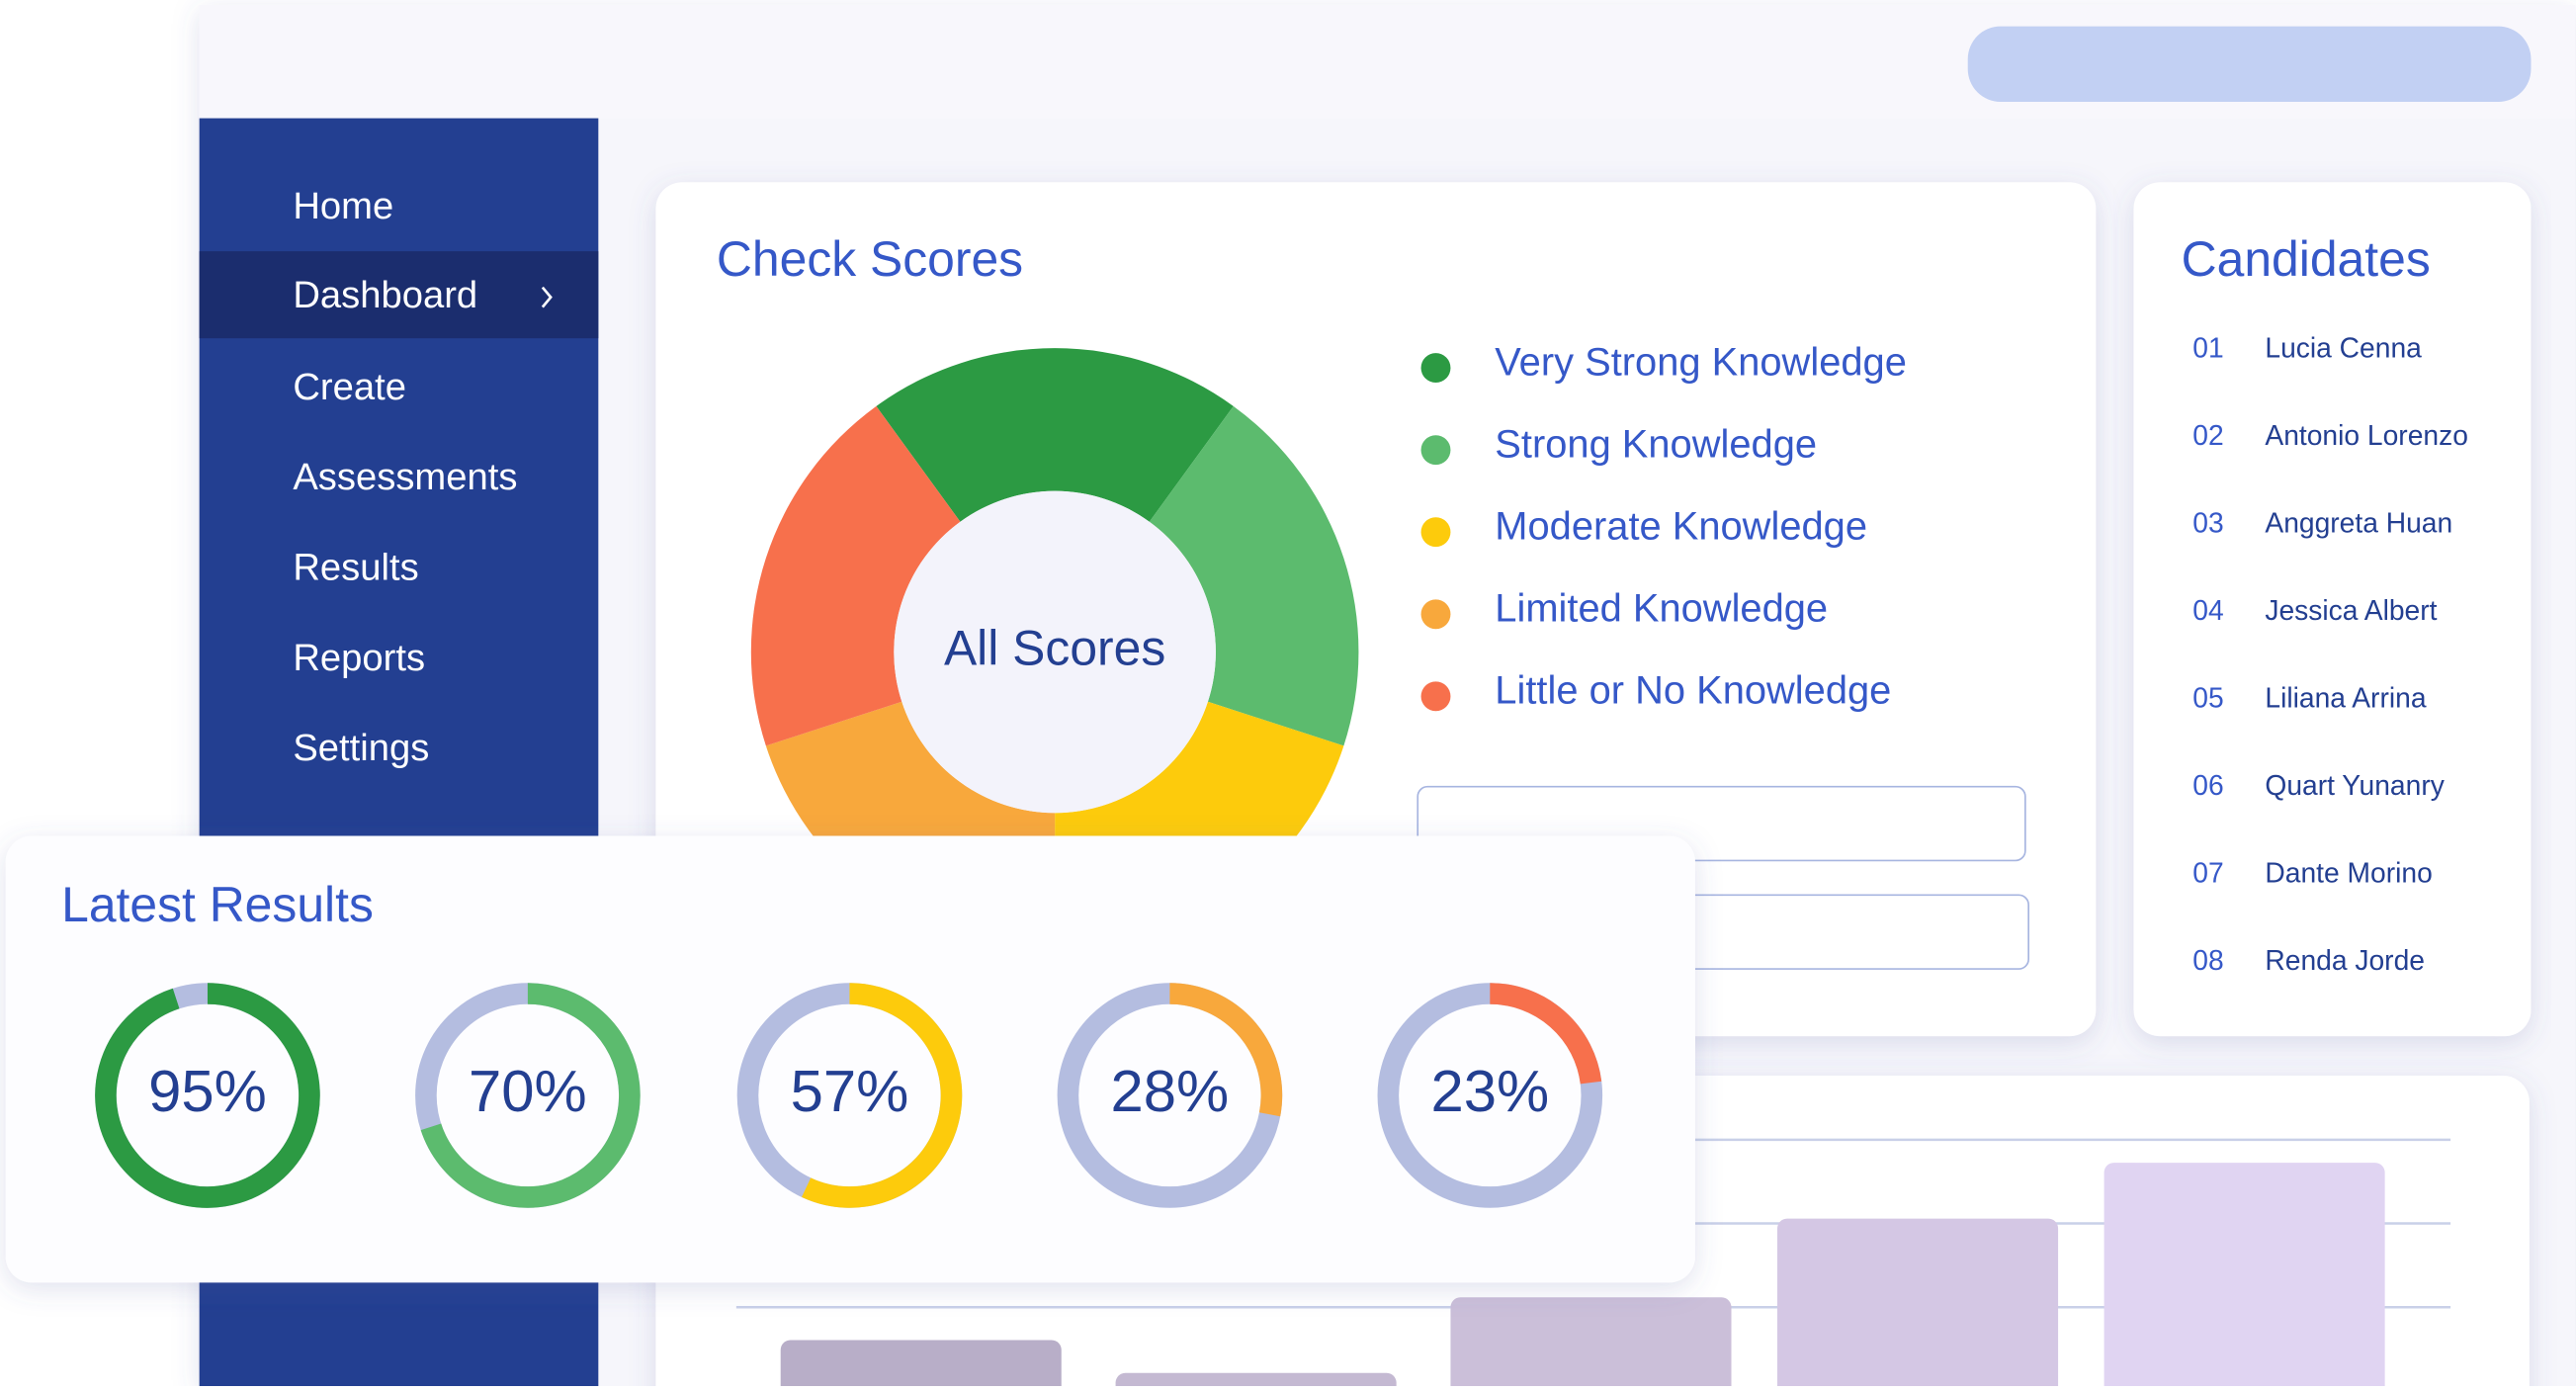 The height and width of the screenshot is (1391, 2576). I want to click on search-box, so click(2249, 64).